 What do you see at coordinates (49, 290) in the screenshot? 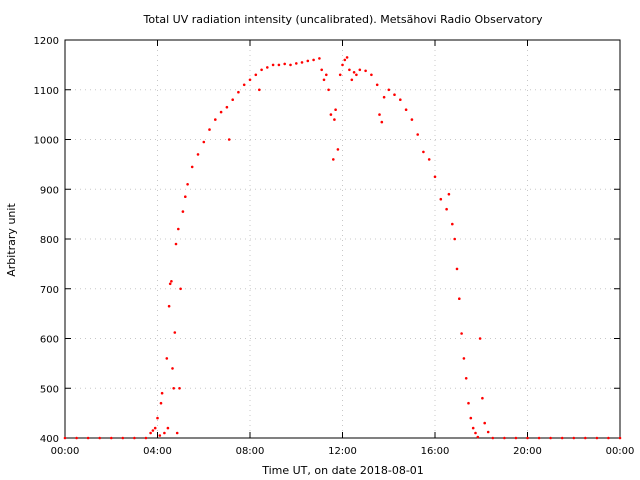
I see `y-tick-label: 700` at bounding box center [49, 290].